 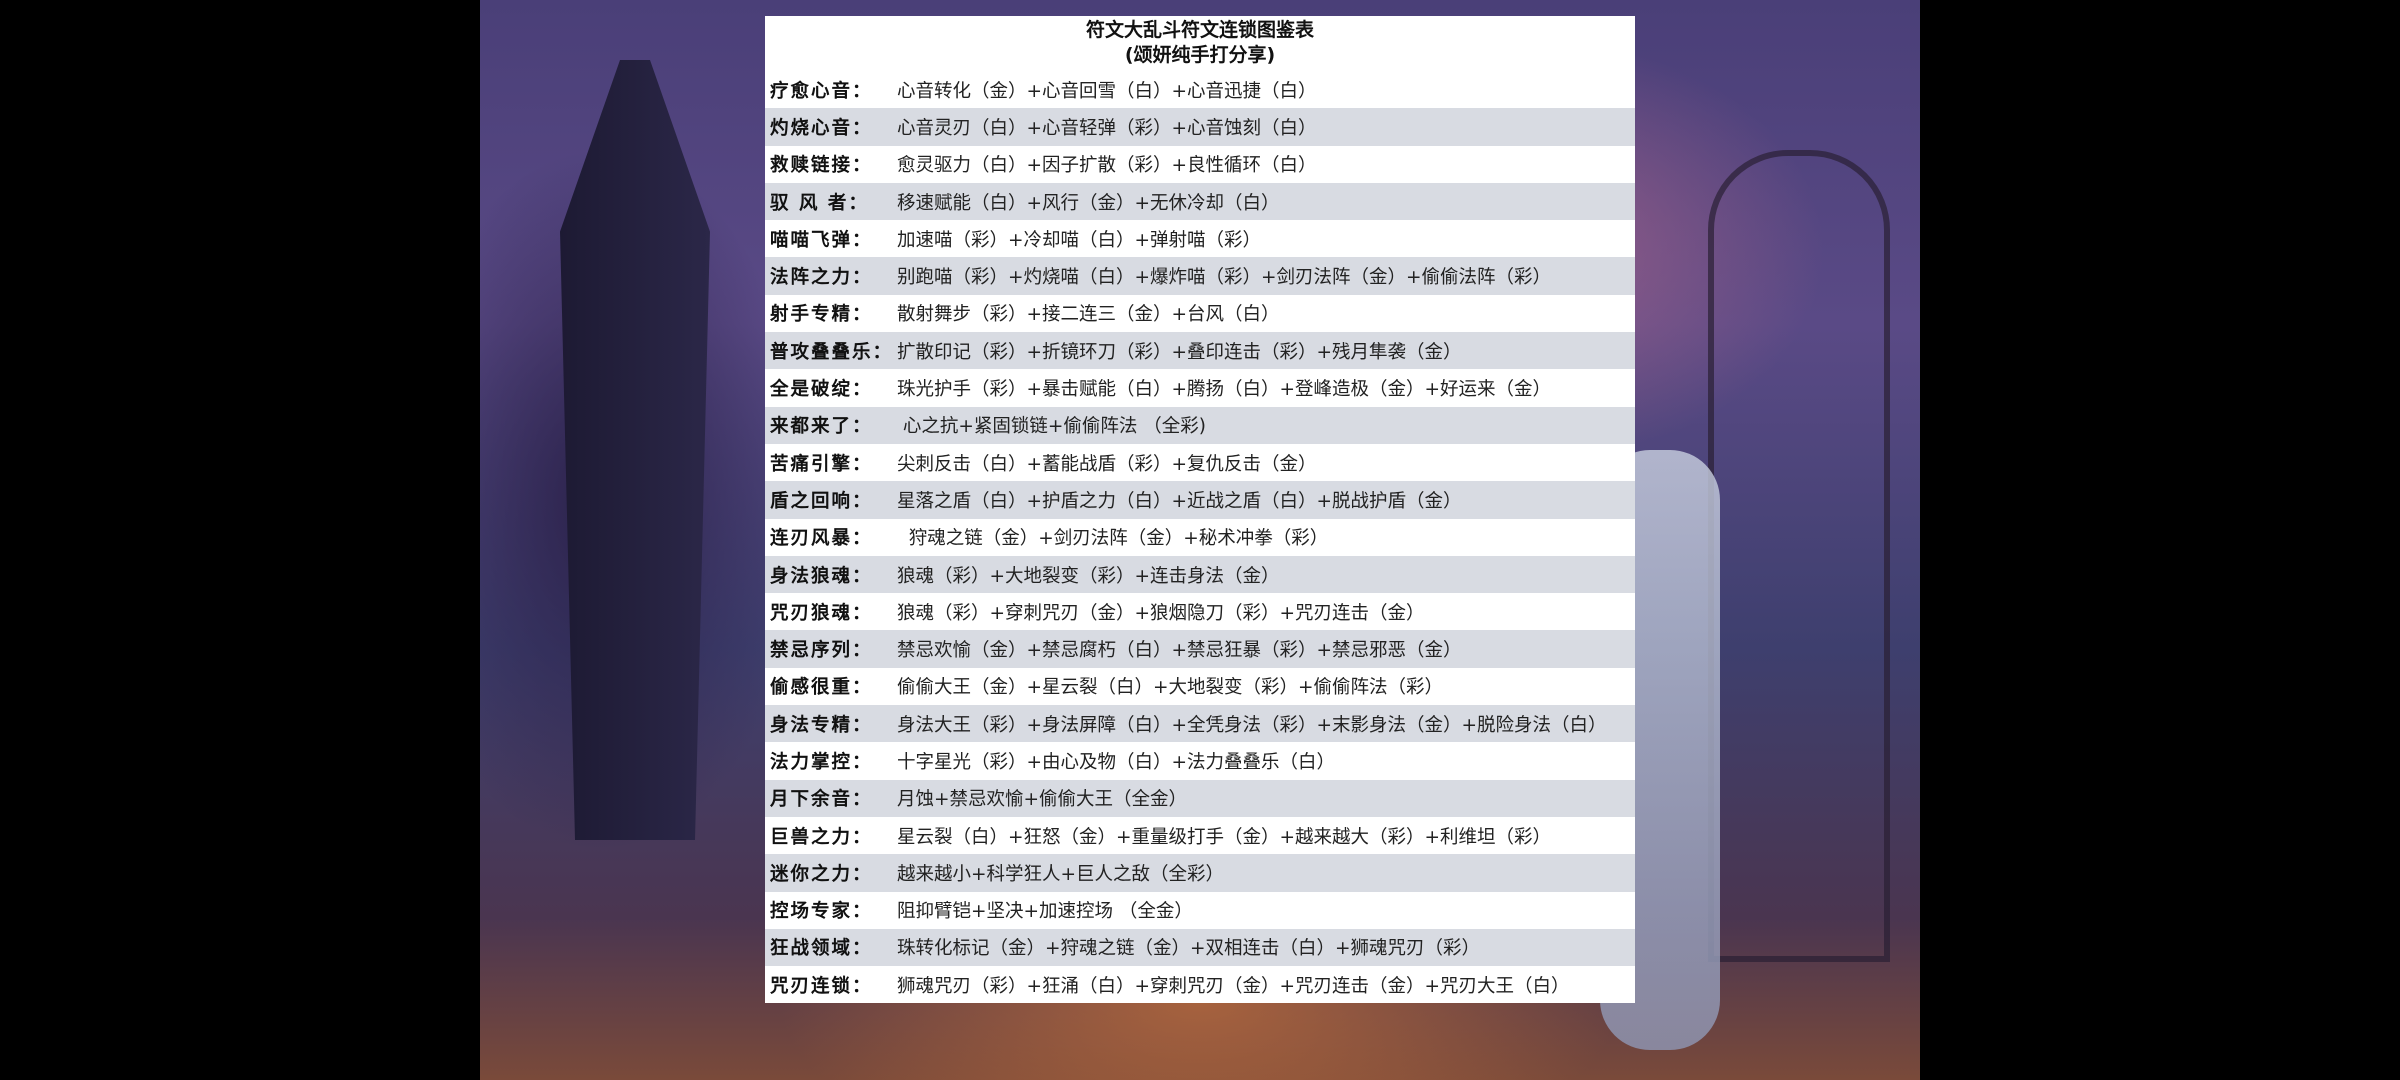 What do you see at coordinates (821, 315) in the screenshot?
I see `row-label: 射手专精：` at bounding box center [821, 315].